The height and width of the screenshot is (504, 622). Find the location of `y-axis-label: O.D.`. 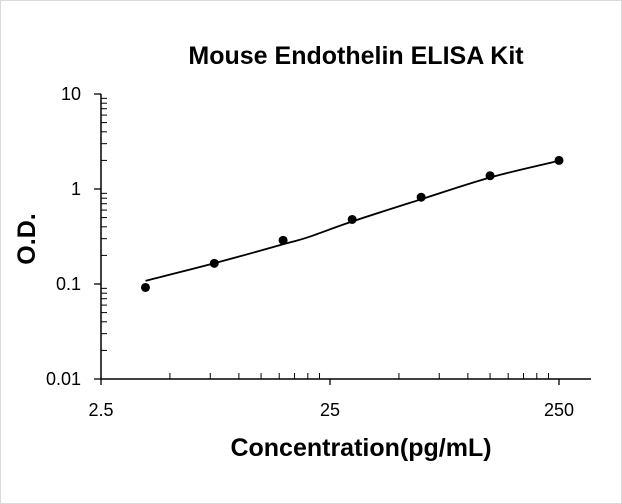

y-axis-label: O.D. is located at coordinates (27, 238).